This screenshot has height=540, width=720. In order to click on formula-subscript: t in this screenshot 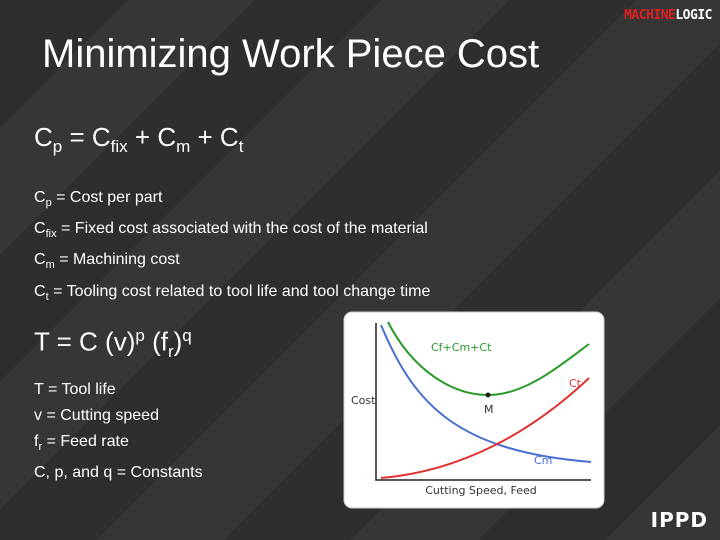, I will do `click(241, 147)`.